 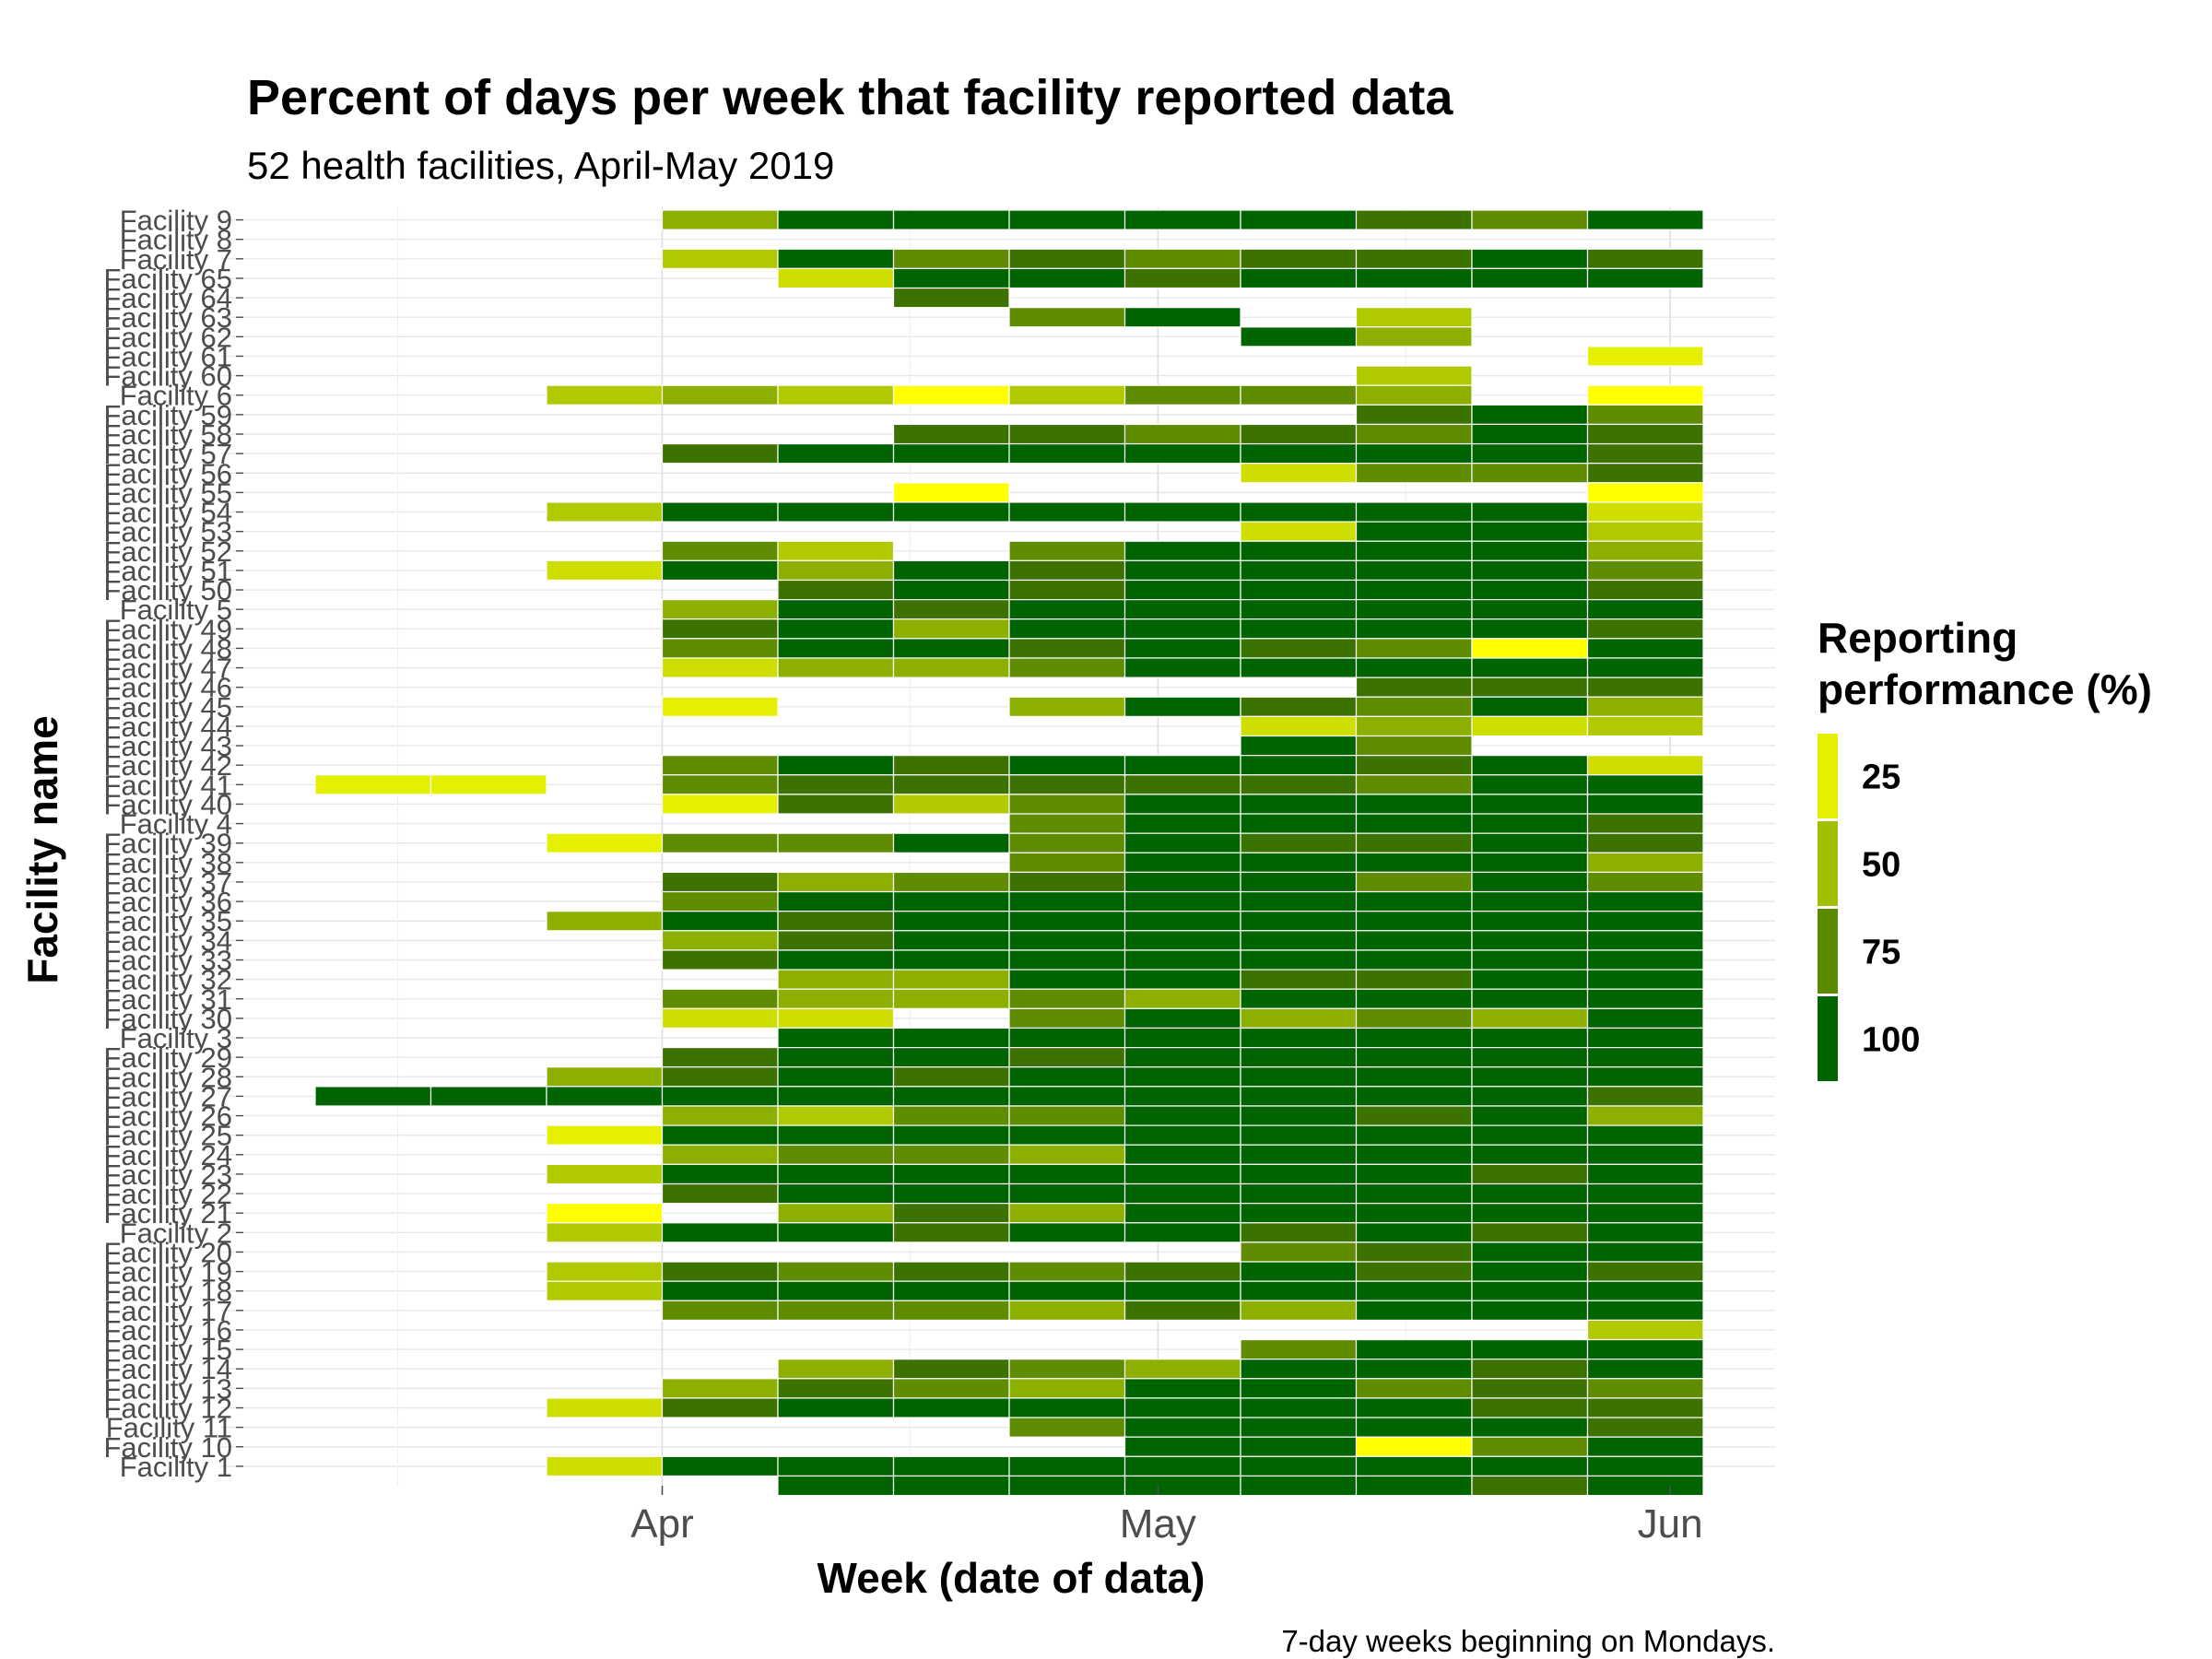 I want to click on y-tick-label: Facility 22, so click(x=167, y=1194).